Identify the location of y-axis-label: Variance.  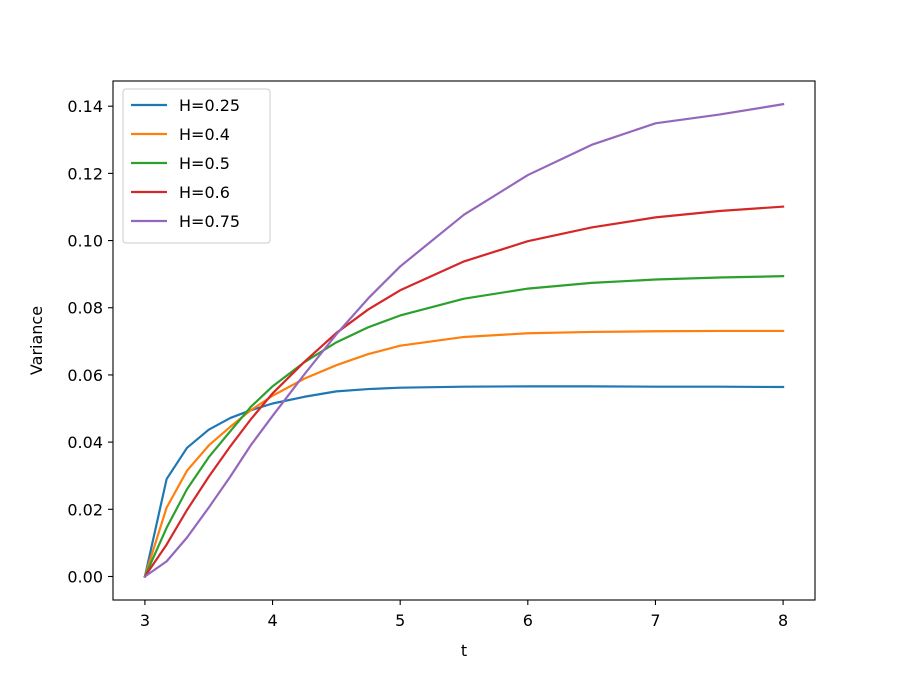
(36, 340).